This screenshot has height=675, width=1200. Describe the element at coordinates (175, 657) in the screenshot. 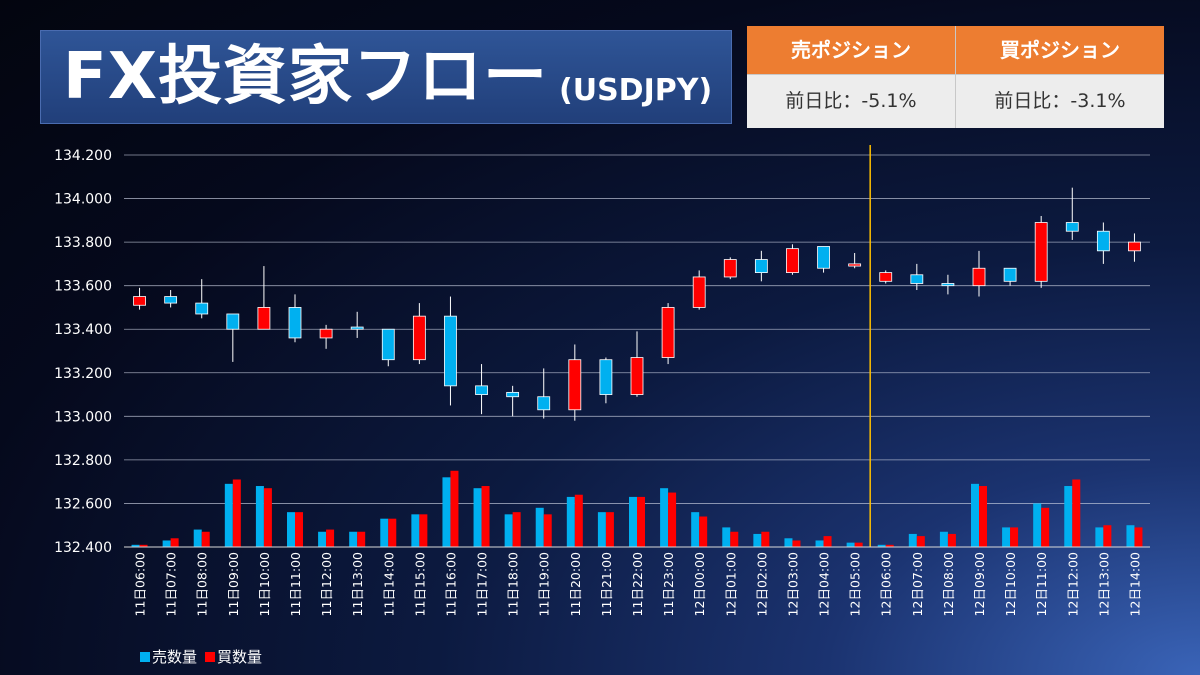

I see `legend-sell-label: 売数量` at that location.